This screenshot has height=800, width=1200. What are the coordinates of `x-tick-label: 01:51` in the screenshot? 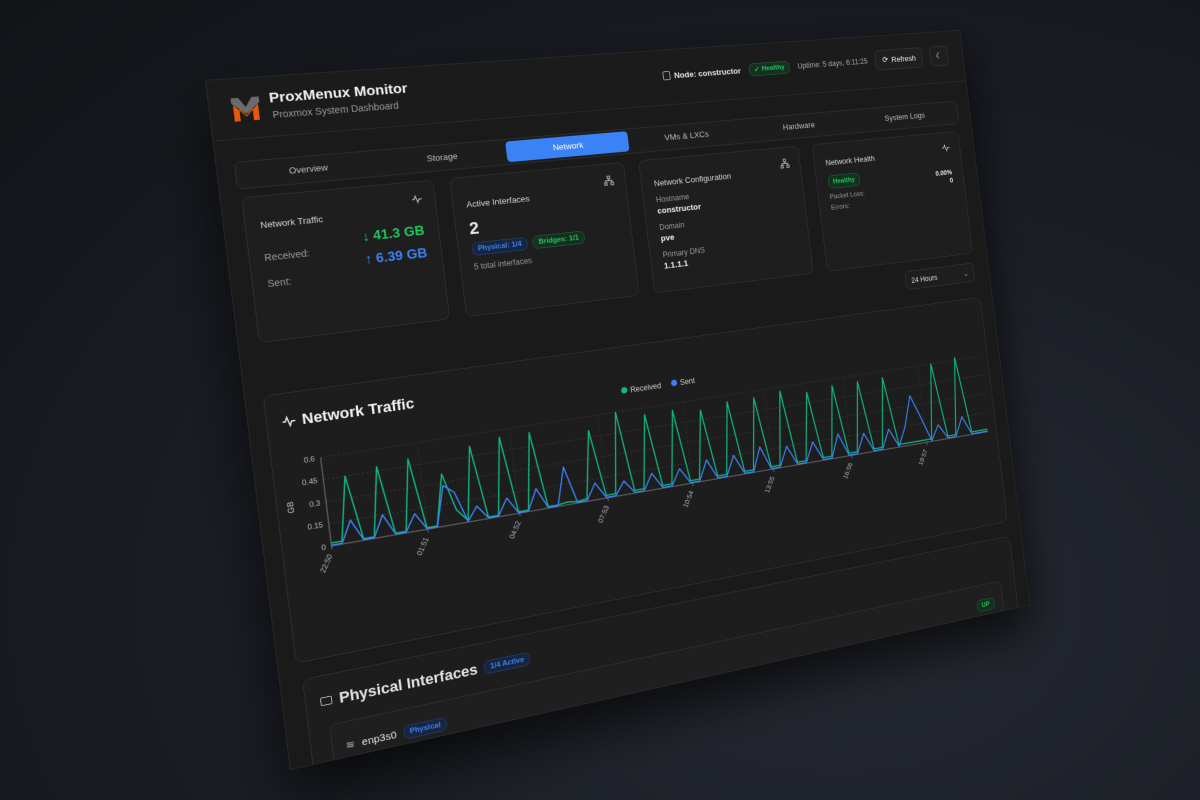 It's located at (422, 546).